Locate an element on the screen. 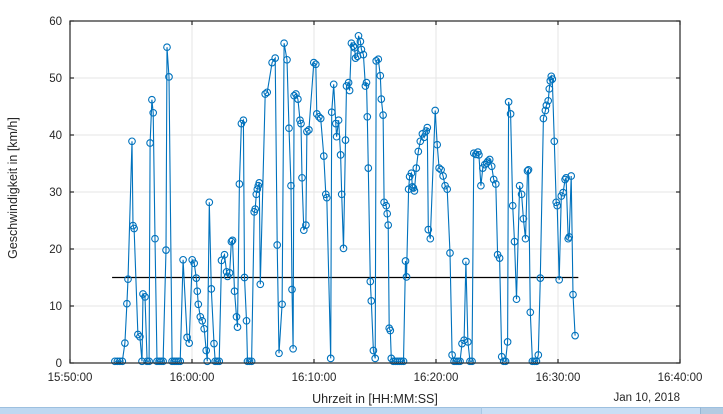  y-tick-label: 30 is located at coordinates (55, 193).